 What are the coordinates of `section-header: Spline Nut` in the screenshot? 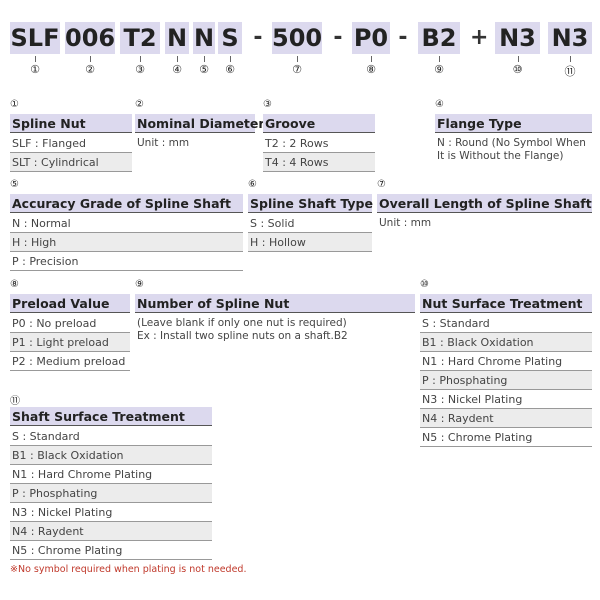 It's located at (71, 123).